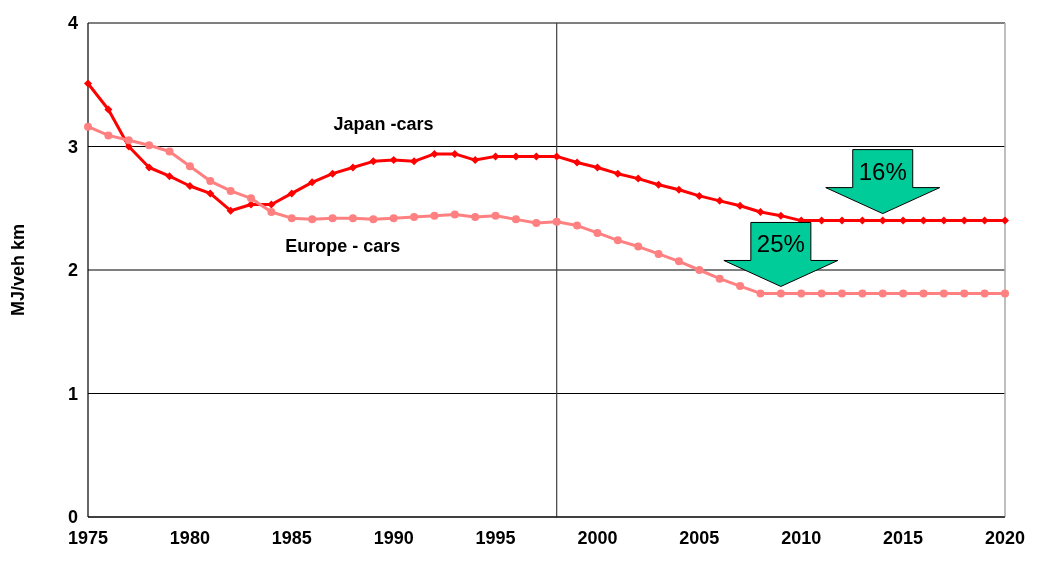 Image resolution: width=1037 pixels, height=565 pixels. I want to click on x-tick-label: 2005, so click(699, 538).